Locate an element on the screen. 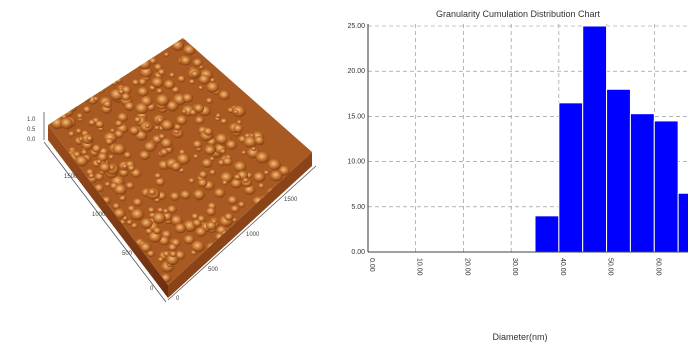 This screenshot has width=688, height=344. x-tick-label: 50.00 is located at coordinates (610, 267).